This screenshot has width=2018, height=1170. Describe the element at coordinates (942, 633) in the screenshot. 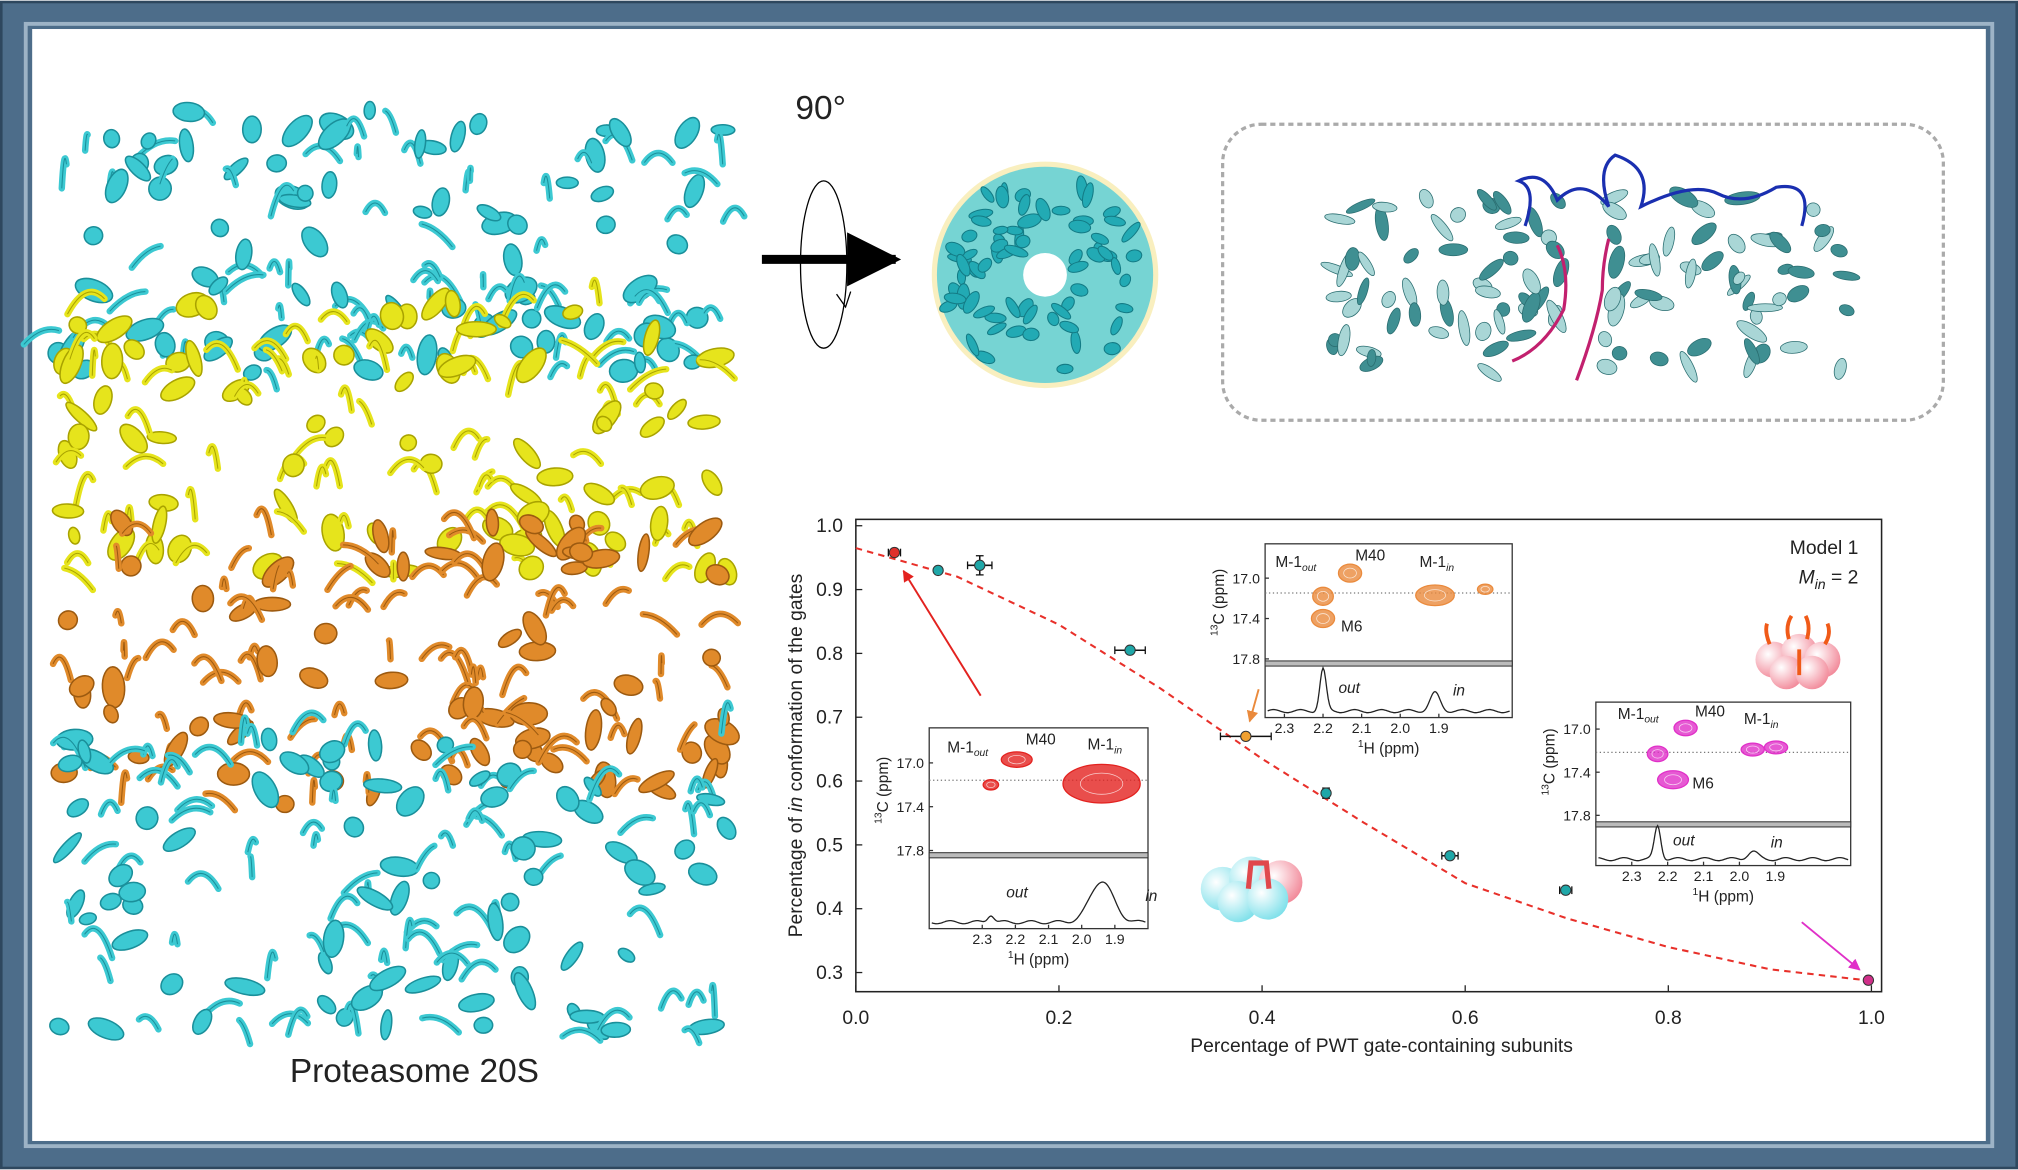

I see `pointer-arrow` at that location.